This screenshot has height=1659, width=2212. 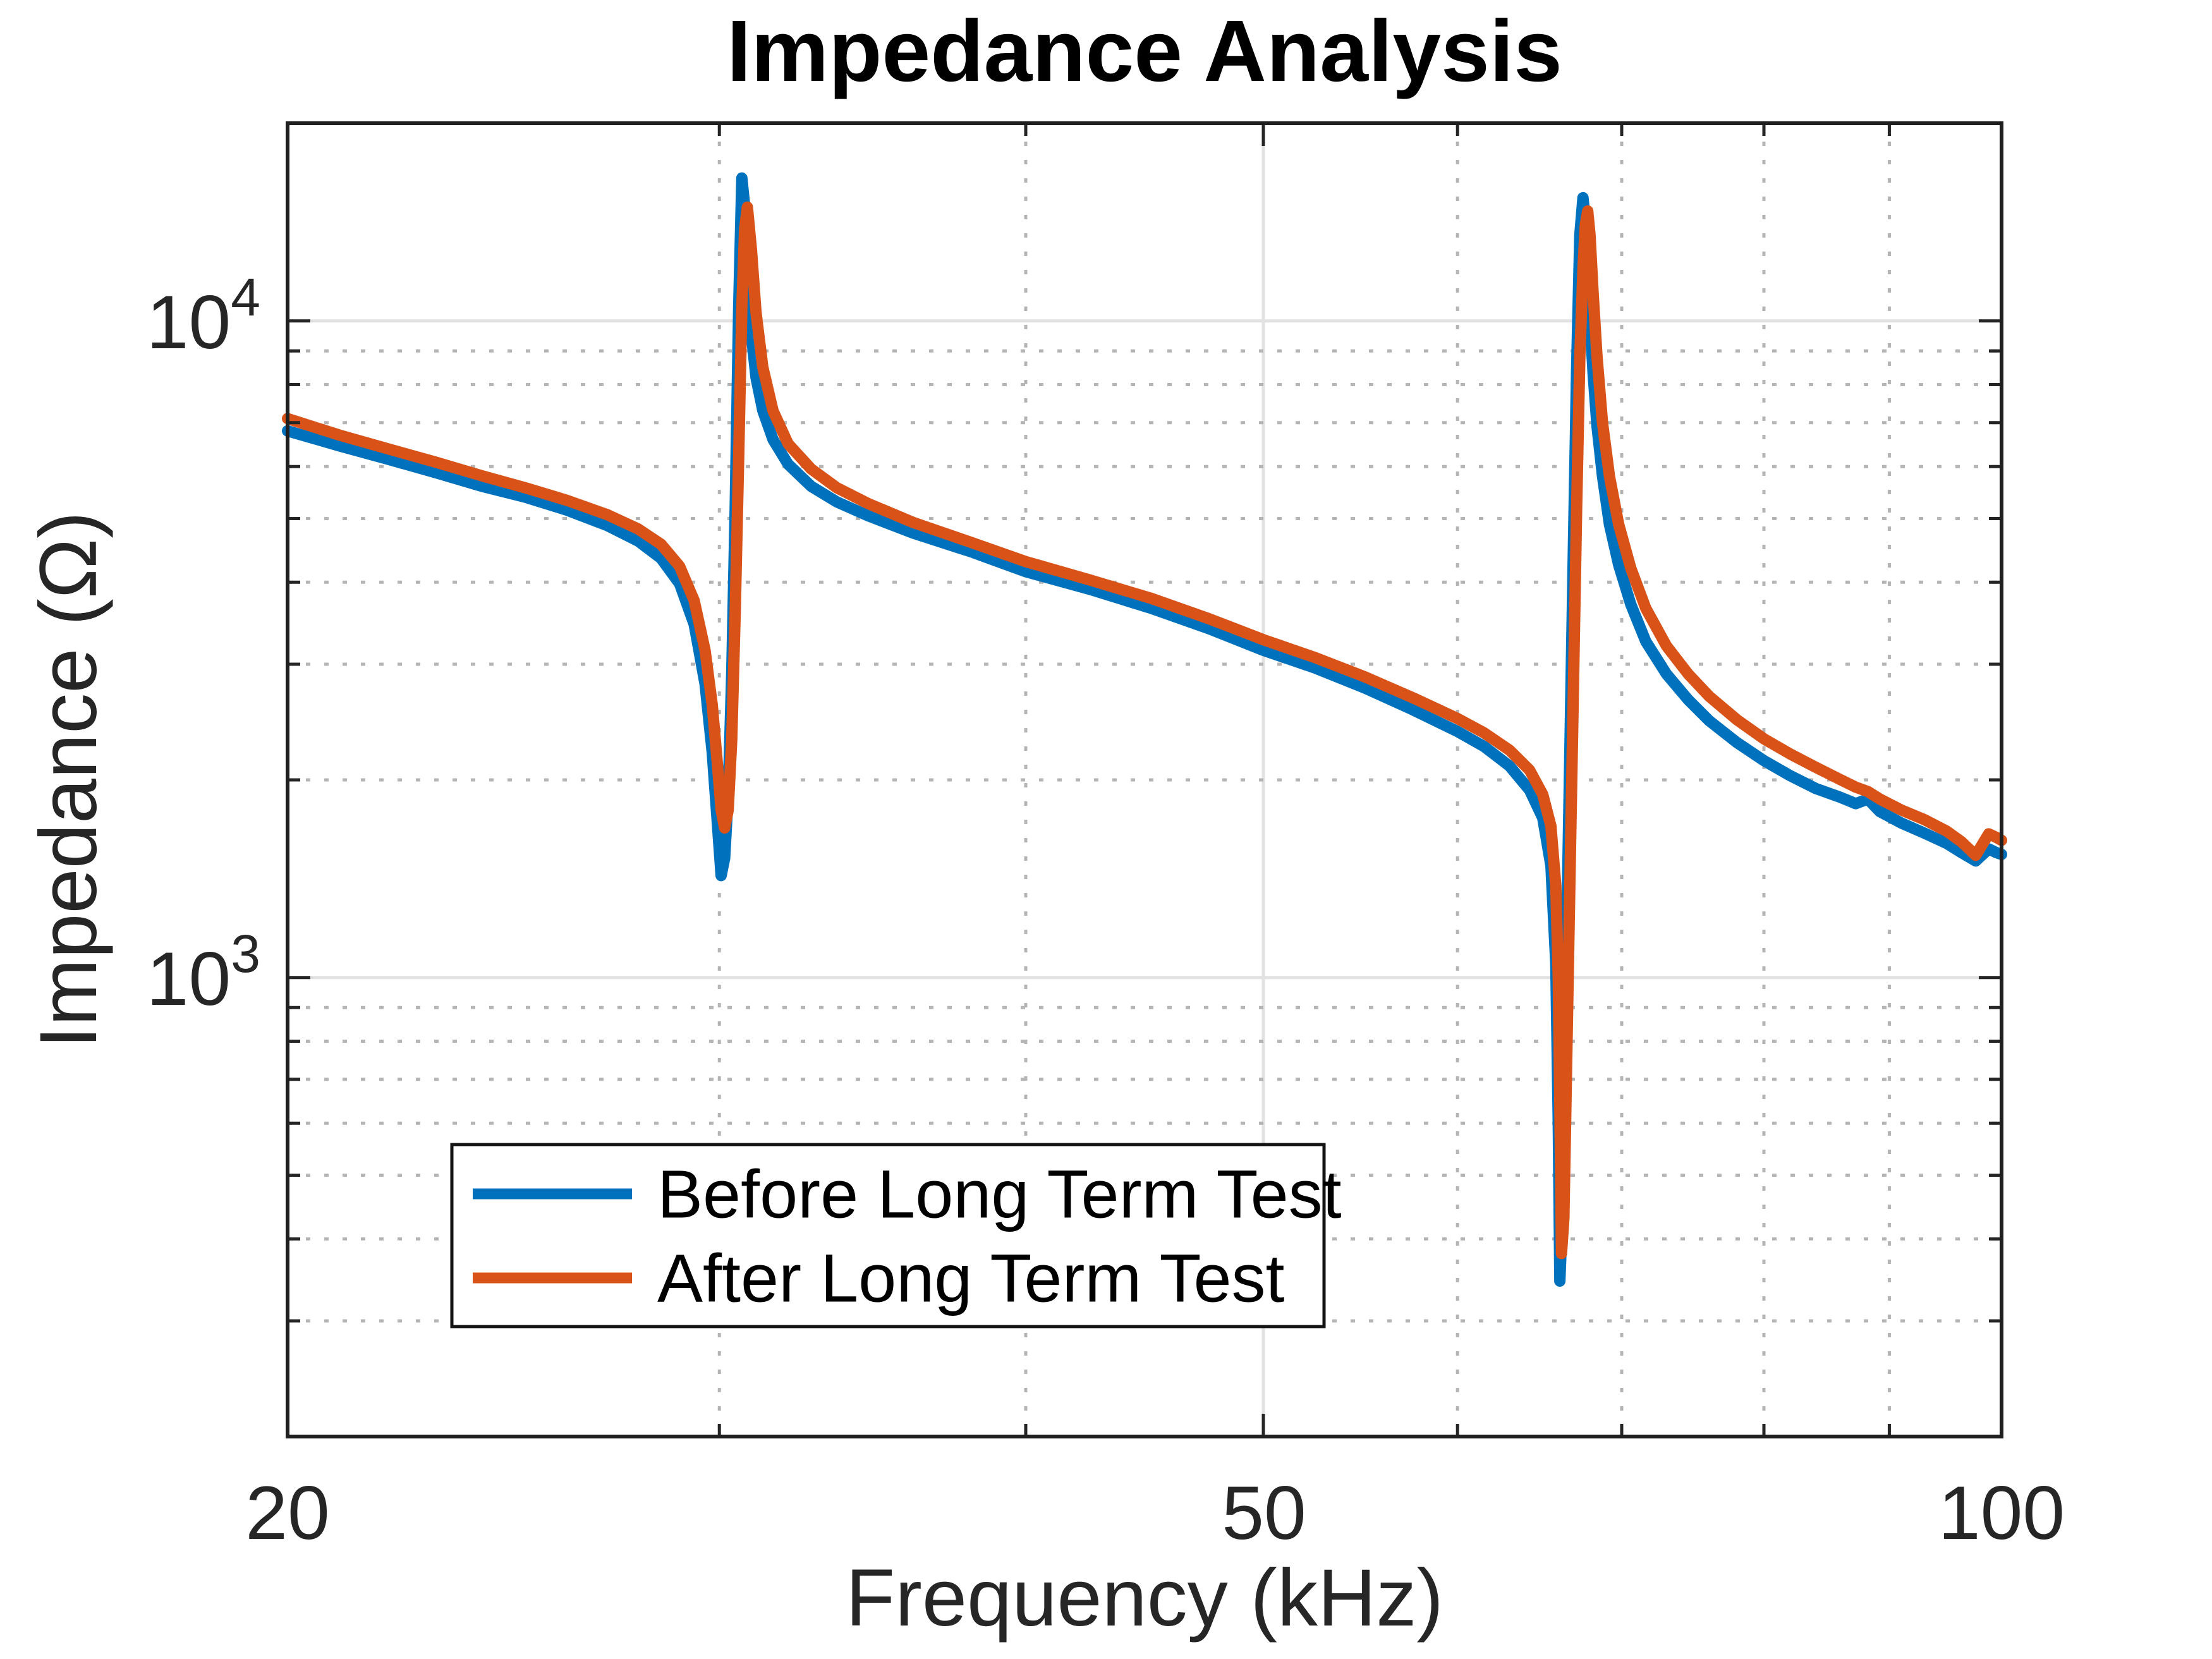 What do you see at coordinates (1144, 51) in the screenshot?
I see `chart-title: Impedance Analysis` at bounding box center [1144, 51].